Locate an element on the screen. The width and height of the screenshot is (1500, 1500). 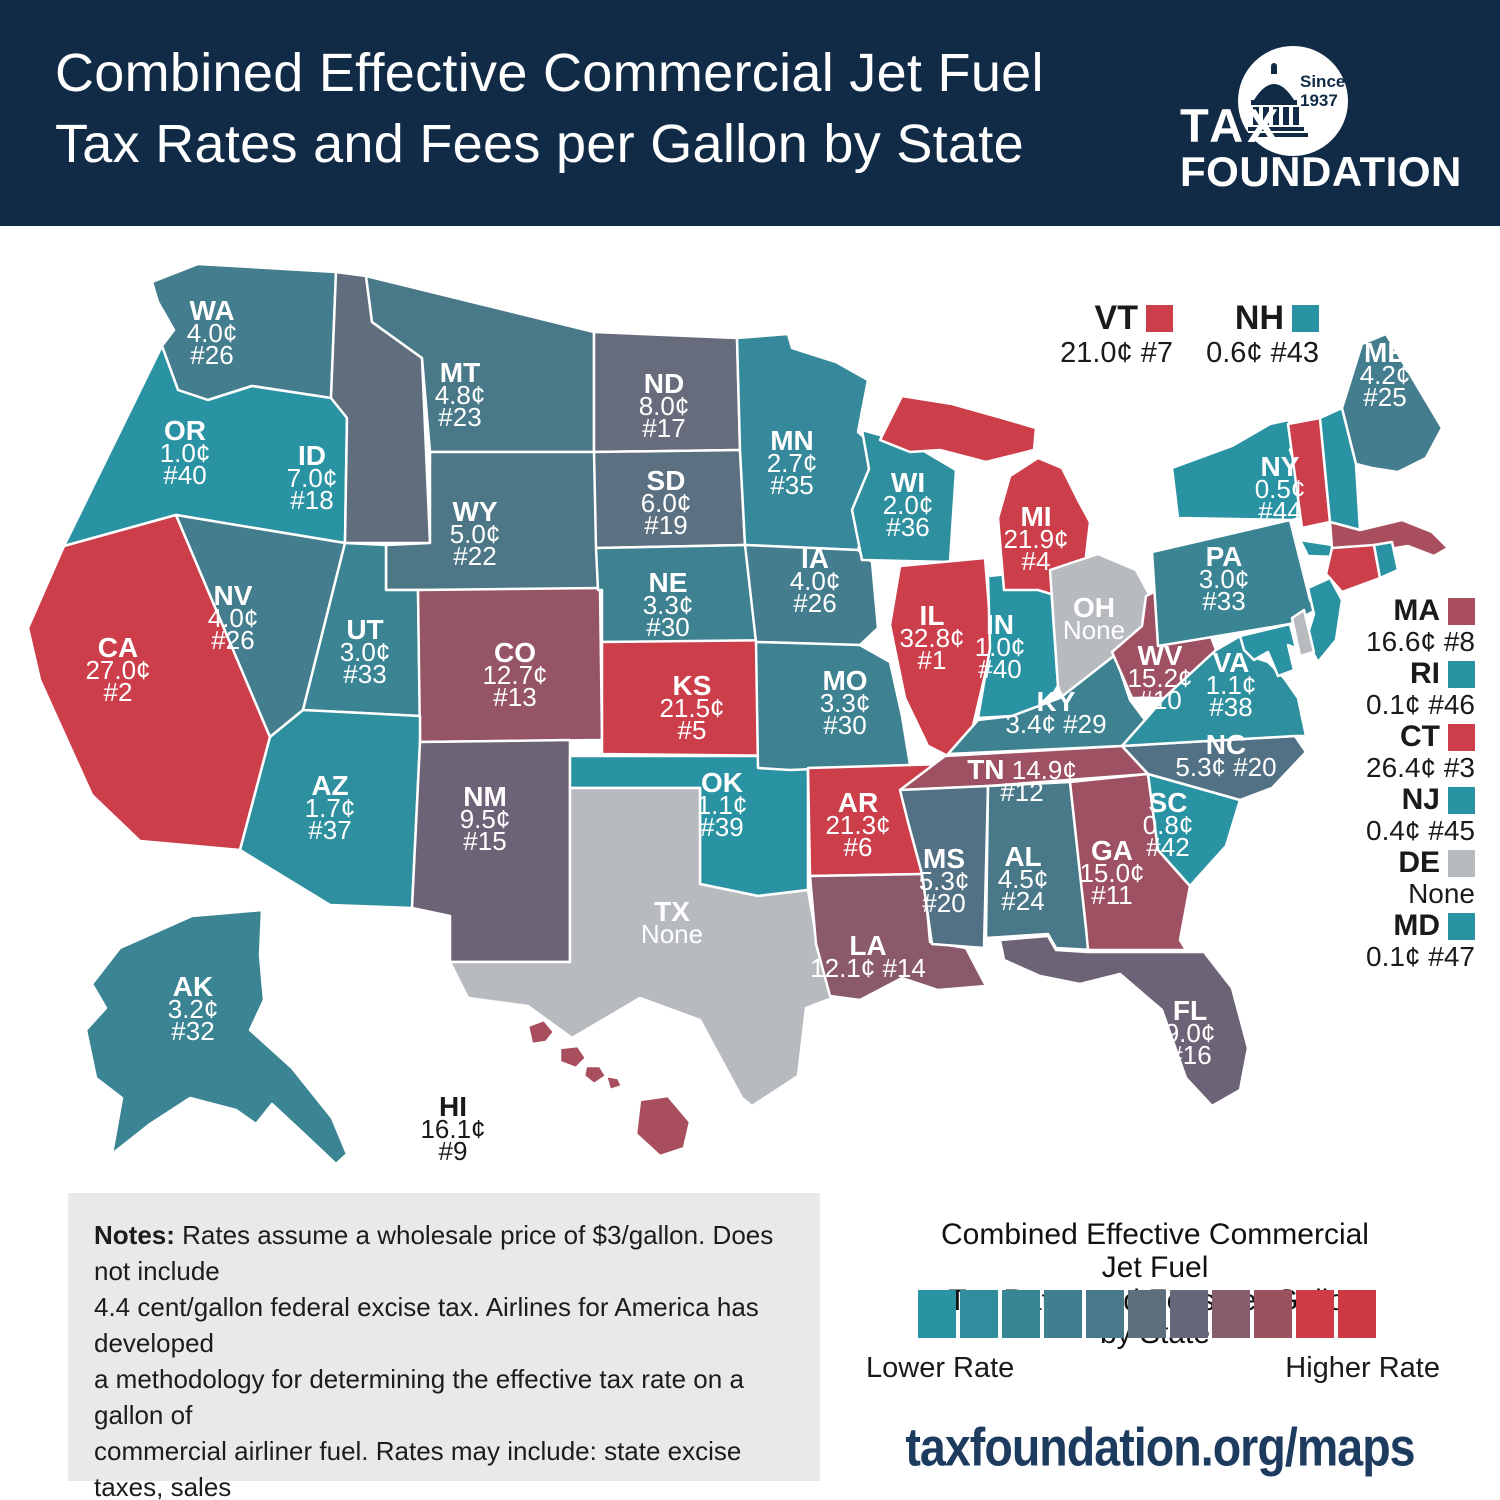
state-label-HI: HI 16.1¢ #9 is located at coordinates (452, 1128).